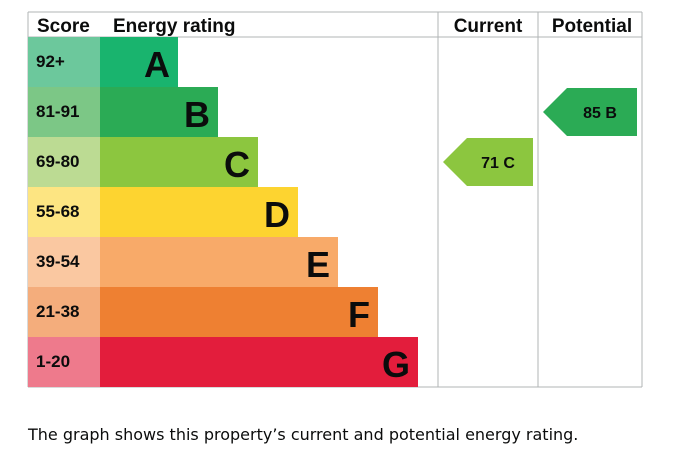 The width and height of the screenshot is (694, 453). I want to click on score-cell-a, so click(64, 62).